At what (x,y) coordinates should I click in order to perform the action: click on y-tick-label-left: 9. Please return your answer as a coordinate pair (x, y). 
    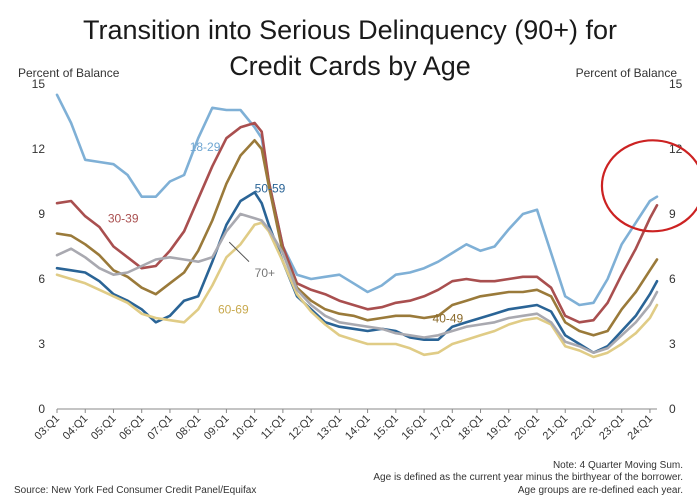
    Looking at the image, I should click on (41, 214).